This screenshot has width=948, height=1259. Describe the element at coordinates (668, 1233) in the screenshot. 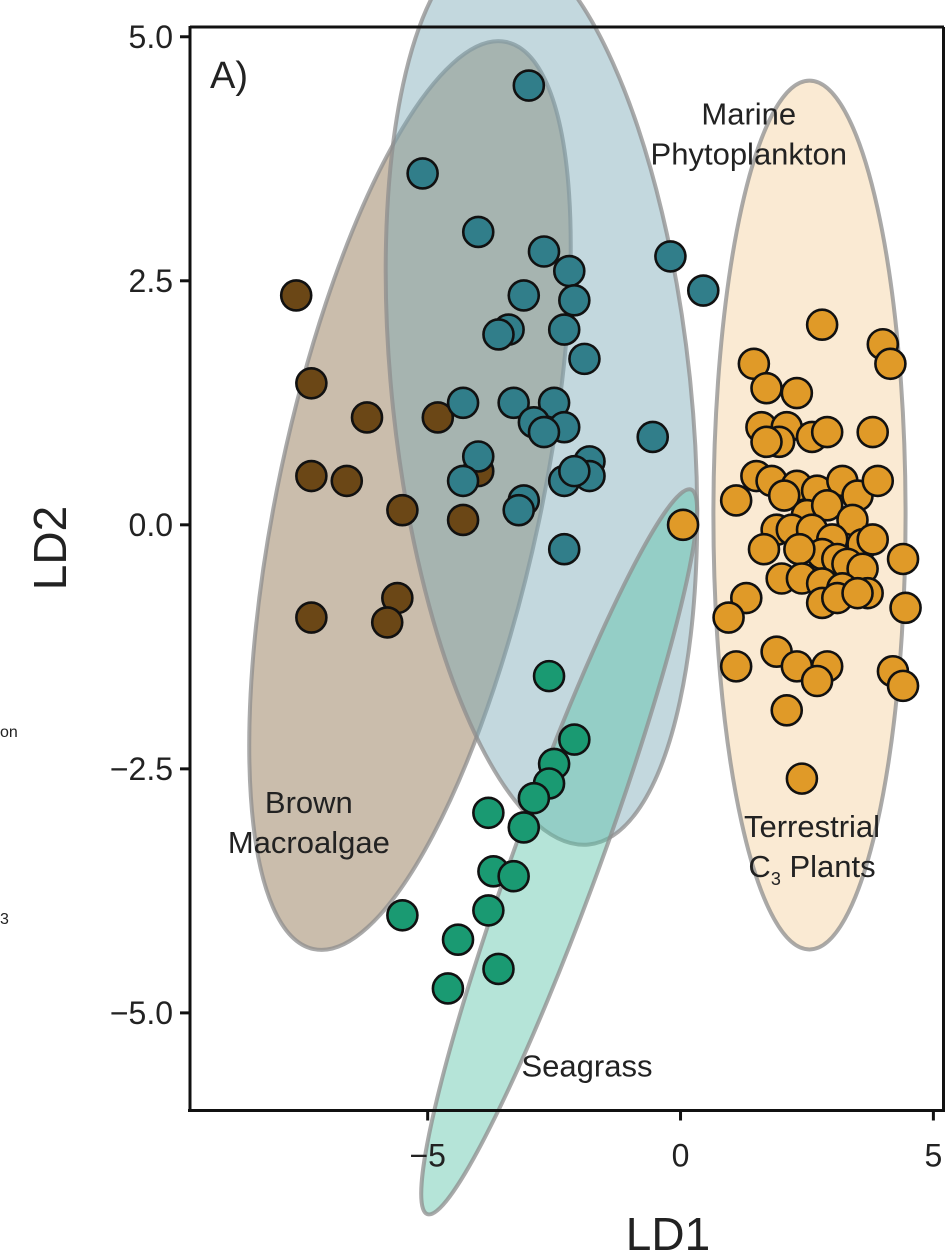

I see `x-axis-title: LD1` at that location.